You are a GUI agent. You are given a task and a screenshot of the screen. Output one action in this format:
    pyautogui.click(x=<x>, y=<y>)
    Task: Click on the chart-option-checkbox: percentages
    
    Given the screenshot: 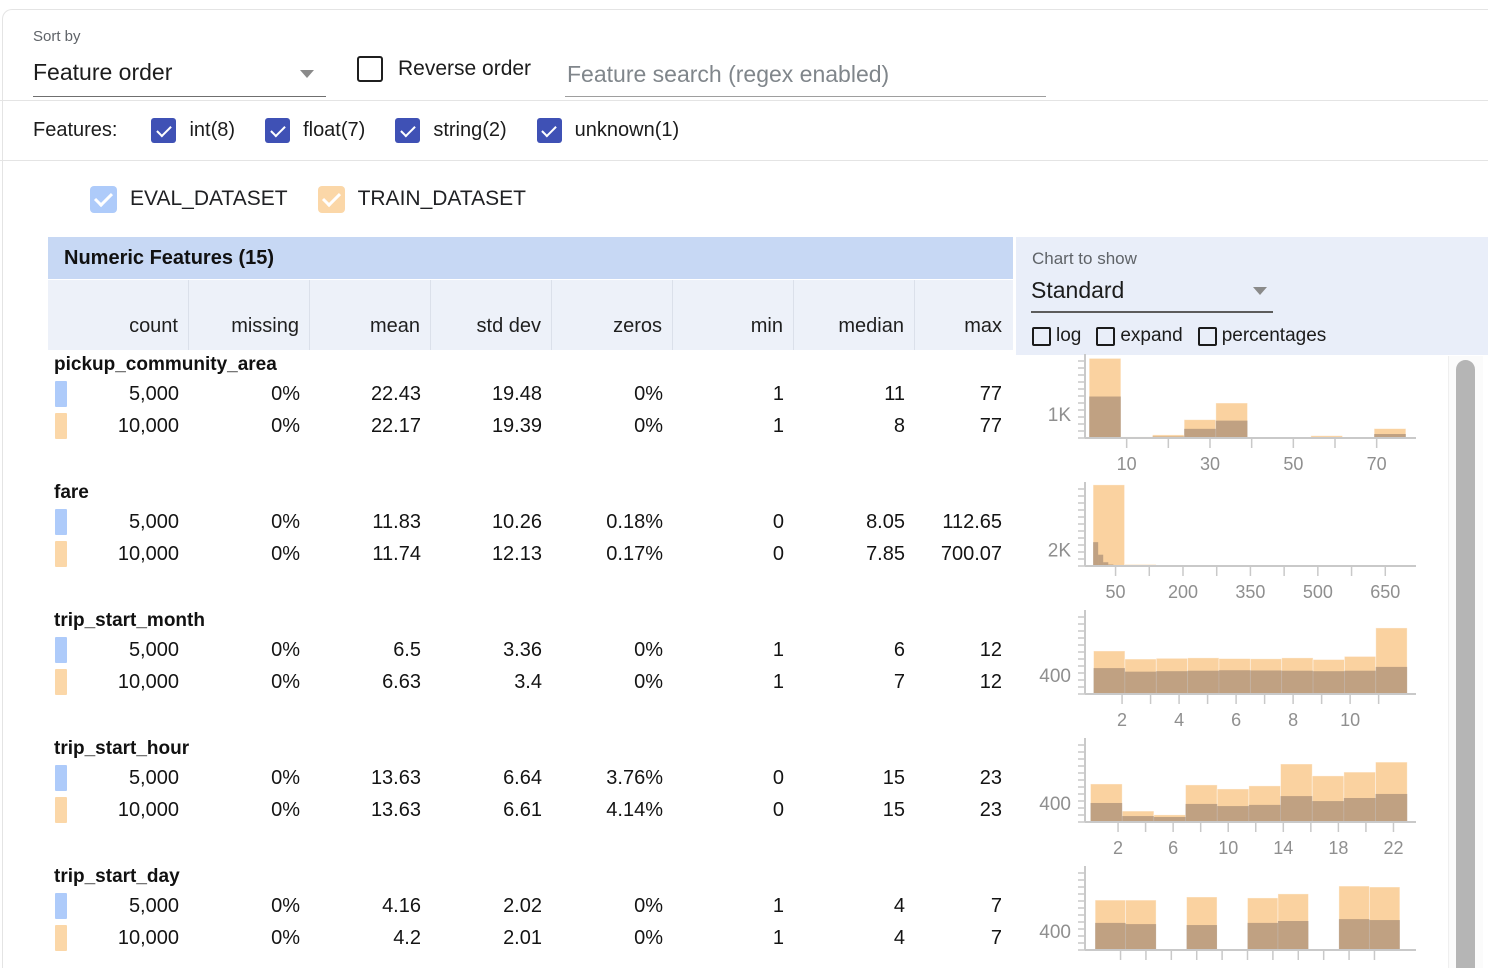 What is the action you would take?
    pyautogui.click(x=1262, y=336)
    